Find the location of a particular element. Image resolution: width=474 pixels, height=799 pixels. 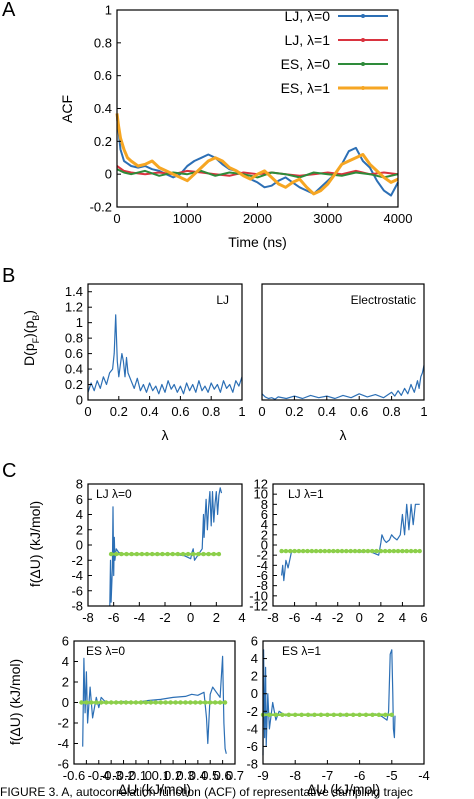

panel-a-letter: A is located at coordinates (9, 10).